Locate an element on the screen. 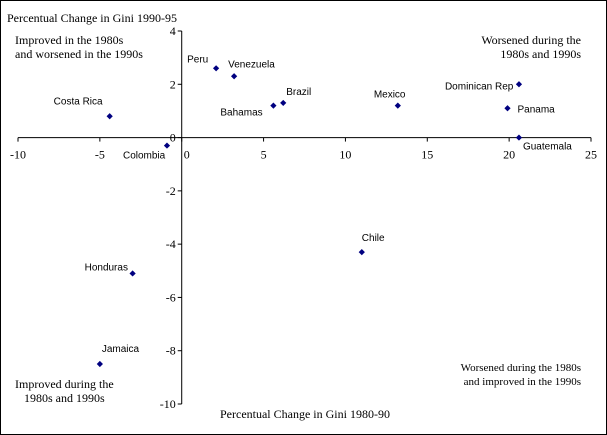 This screenshot has width=607, height=435. quadrant-label-line: Improved in the 1980s is located at coordinates (69, 40).